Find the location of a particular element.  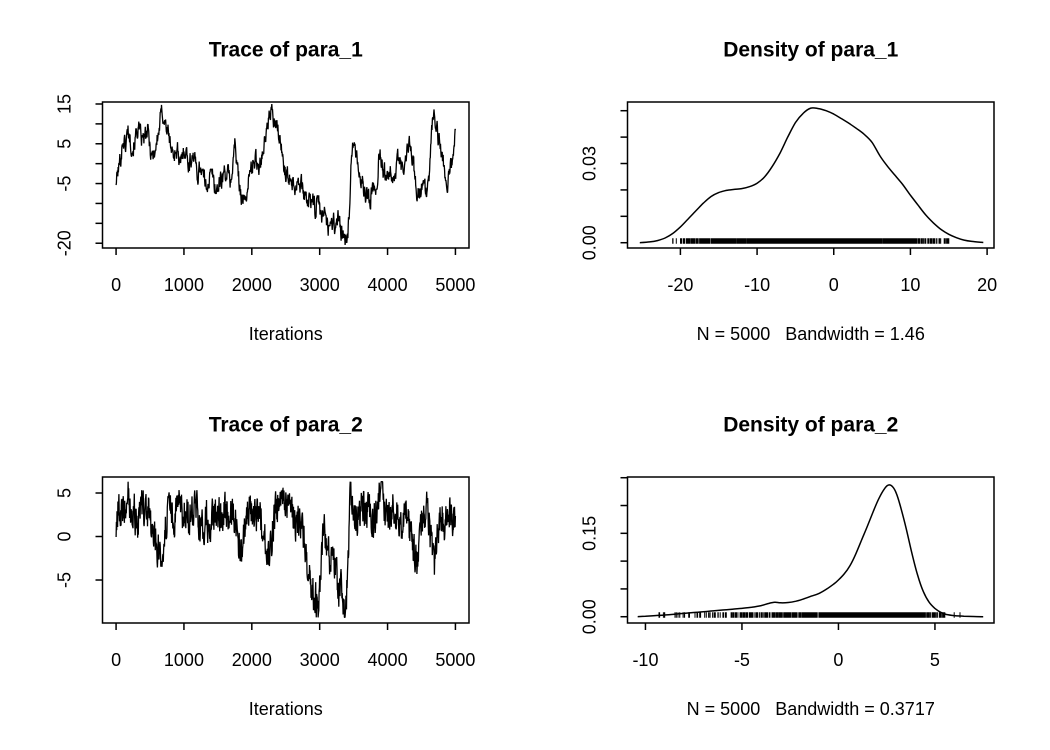

x-tick-label: 20 is located at coordinates (987, 285).